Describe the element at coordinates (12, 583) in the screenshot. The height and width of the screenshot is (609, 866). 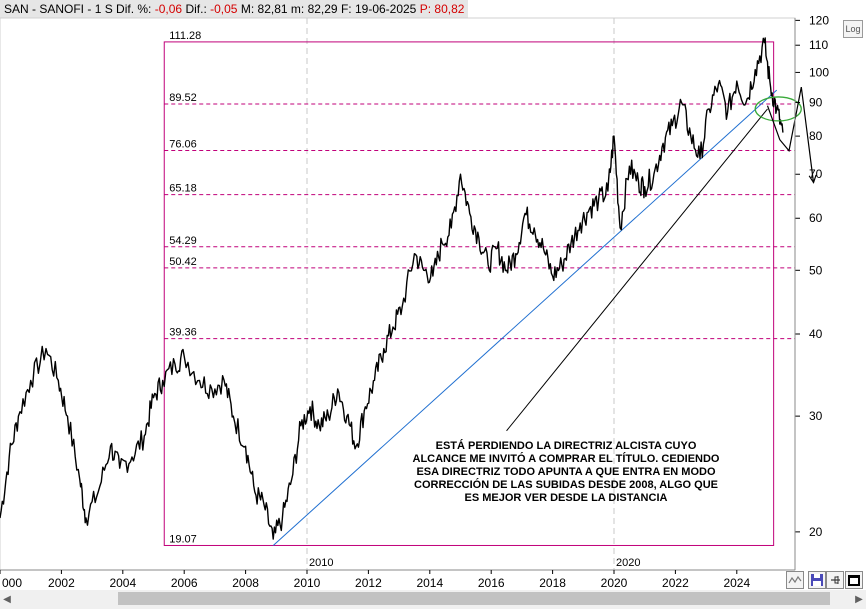
I see `x-tick-label-000: 000` at that location.